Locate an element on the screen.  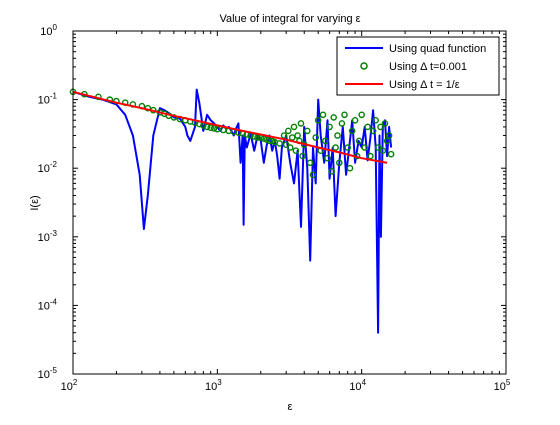
y-tick-label: 10⁻⁴ is located at coordinates (48, 304).